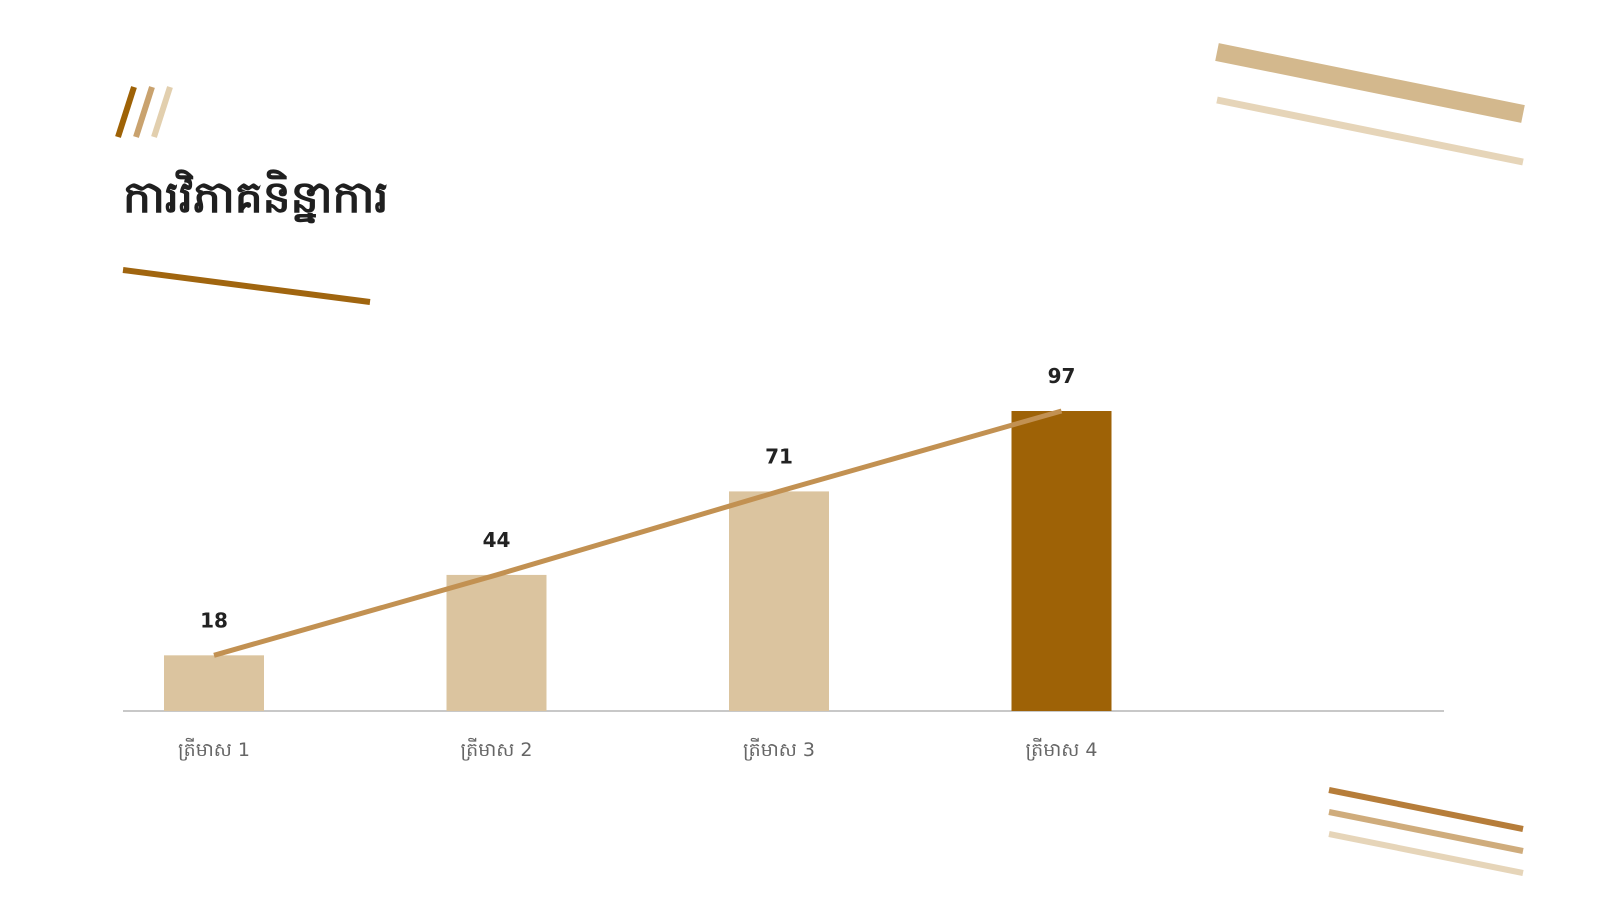 This screenshot has height=900, width=1598. I want to click on chart-title: ការវិភាគនិន្នាការ, so click(255, 196).